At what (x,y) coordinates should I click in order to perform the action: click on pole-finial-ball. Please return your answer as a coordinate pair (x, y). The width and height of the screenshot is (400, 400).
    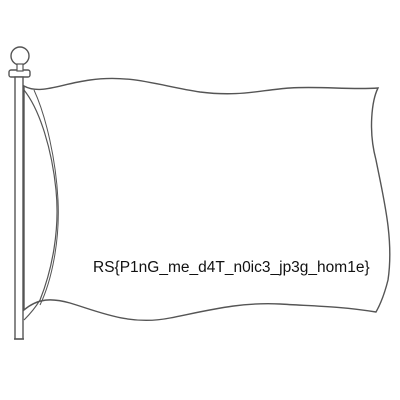
    Looking at the image, I should click on (20, 56).